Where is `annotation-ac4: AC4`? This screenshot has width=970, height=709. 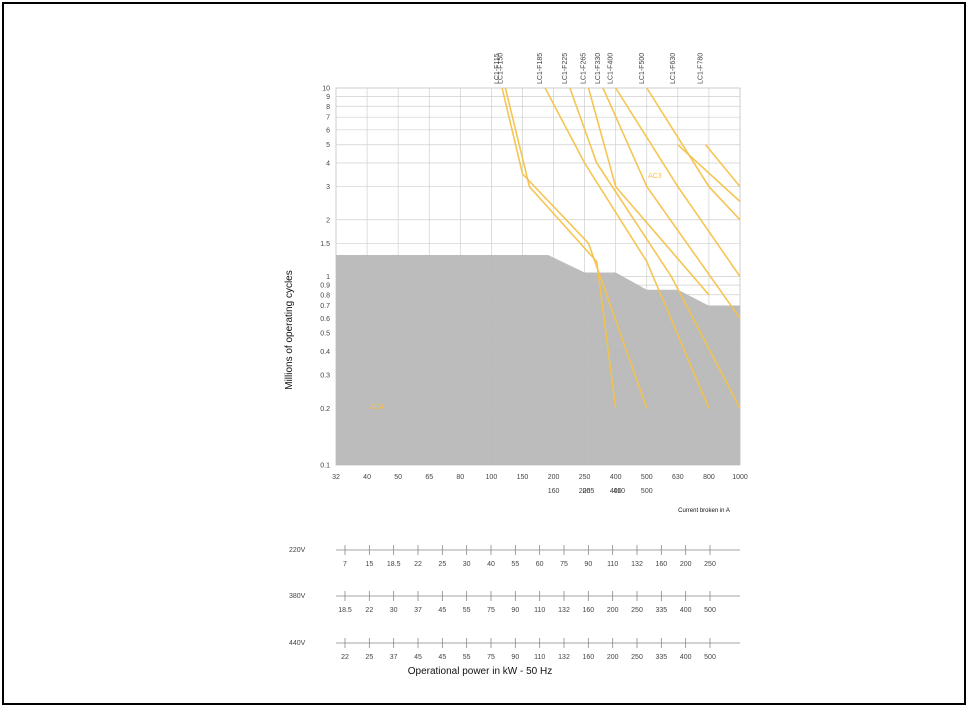 annotation-ac4: AC4 is located at coordinates (377, 407).